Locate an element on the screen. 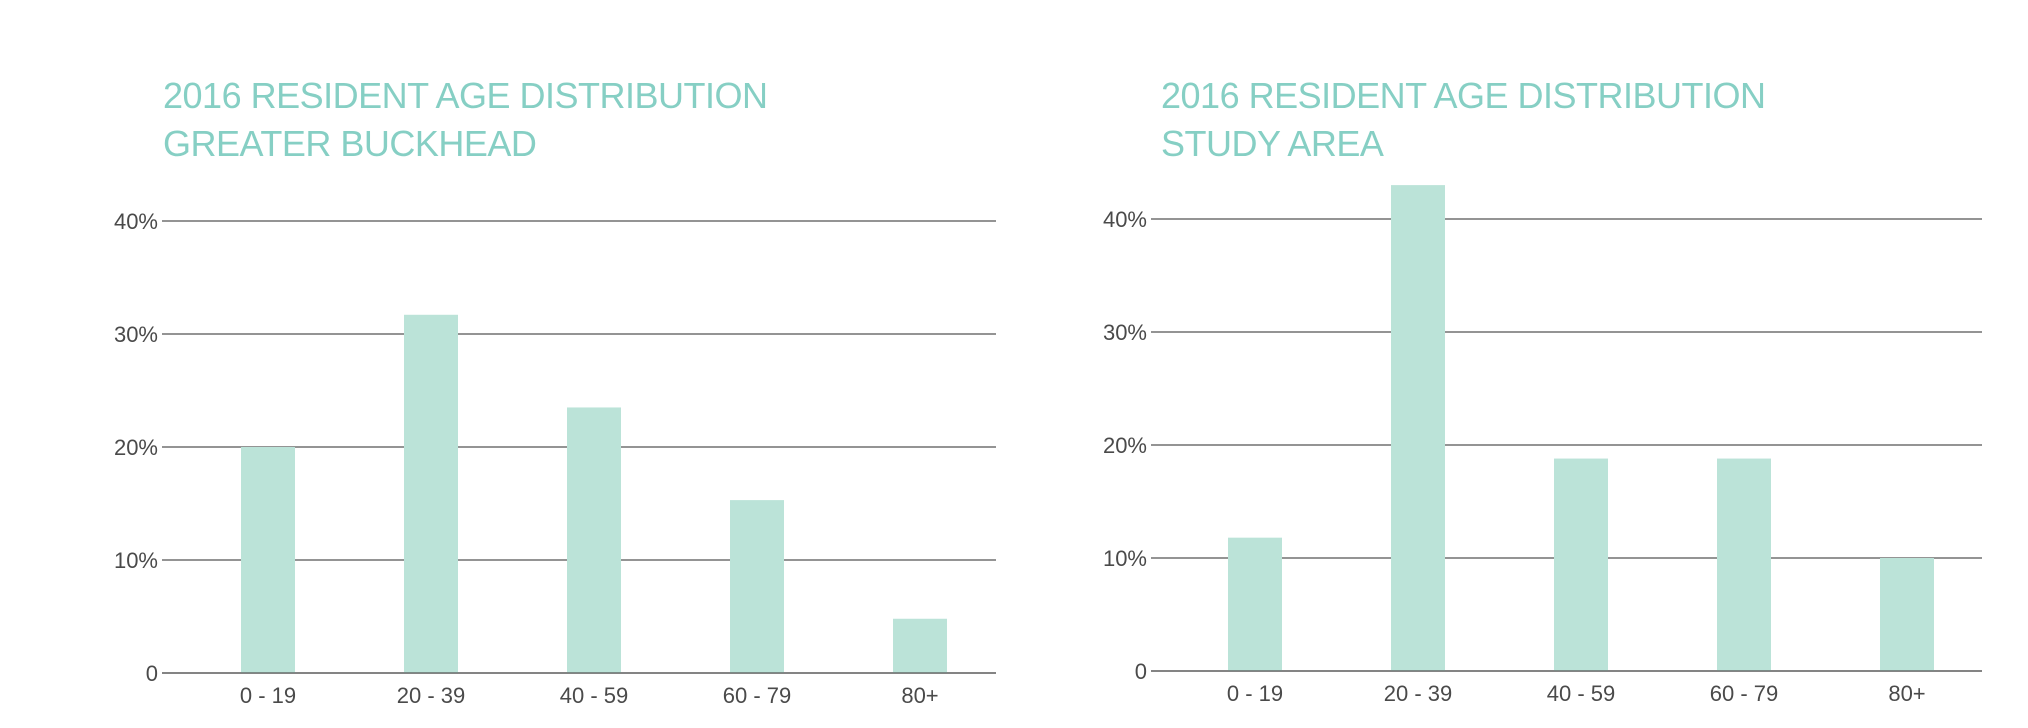  chart-title-line-2: GREATER BUCKHEAD is located at coordinates (350, 143).